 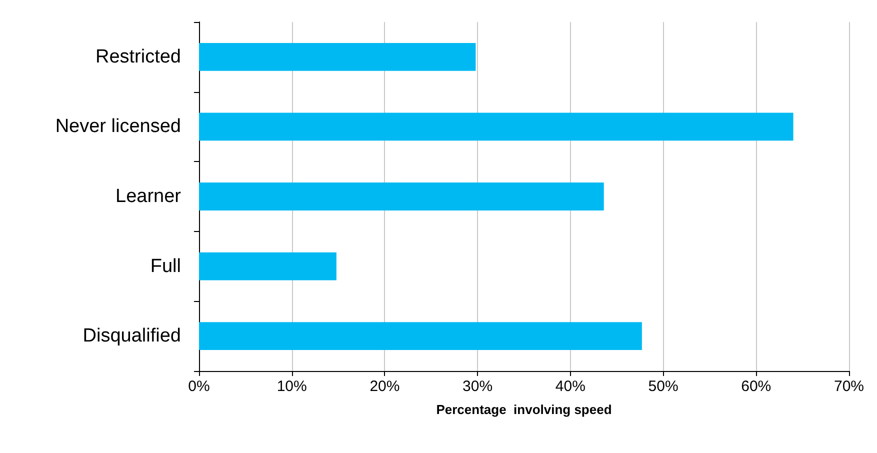 What do you see at coordinates (524, 409) in the screenshot?
I see `x-axis-title: Percentage involving speed` at bounding box center [524, 409].